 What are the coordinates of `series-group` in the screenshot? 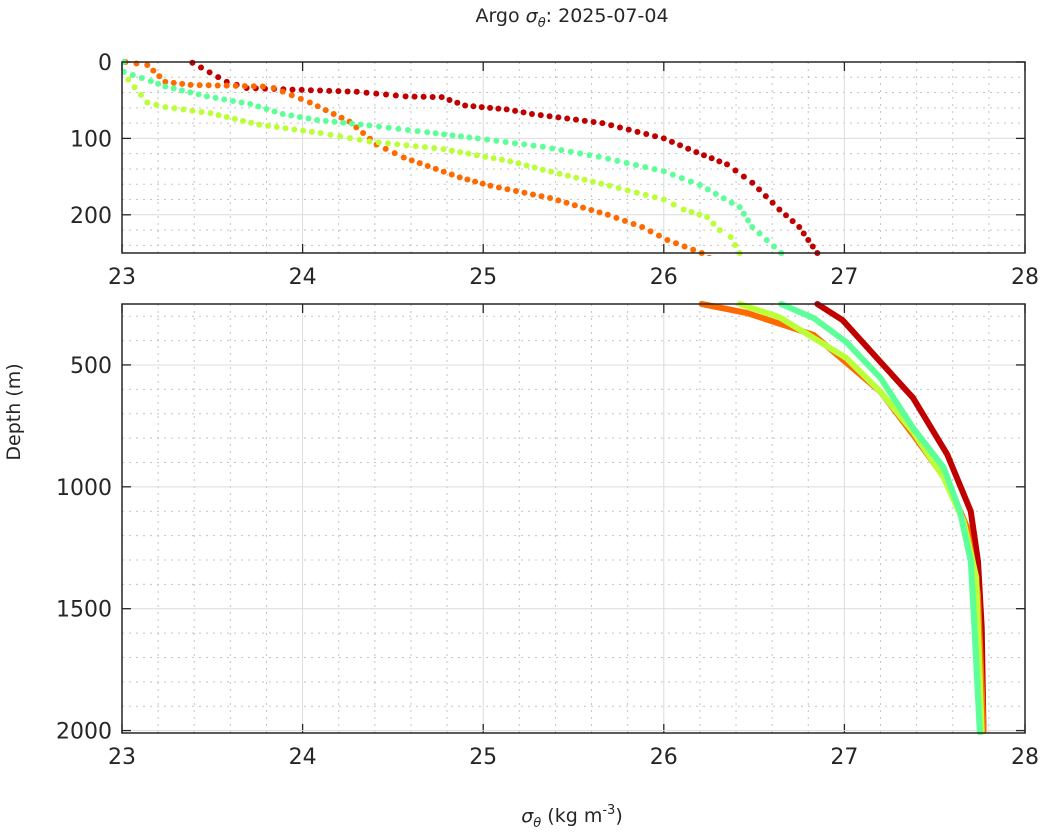 It's located at (842, 518).